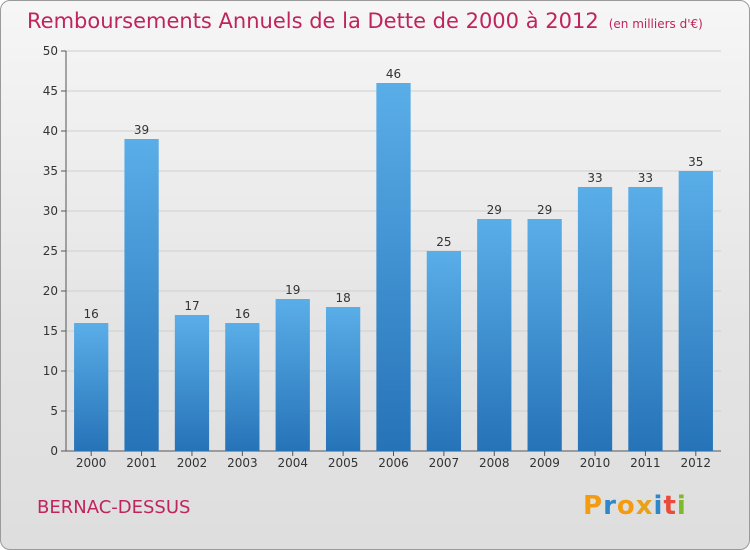 This screenshot has width=750, height=550. I want to click on x-tick-label: 2007, so click(444, 463).